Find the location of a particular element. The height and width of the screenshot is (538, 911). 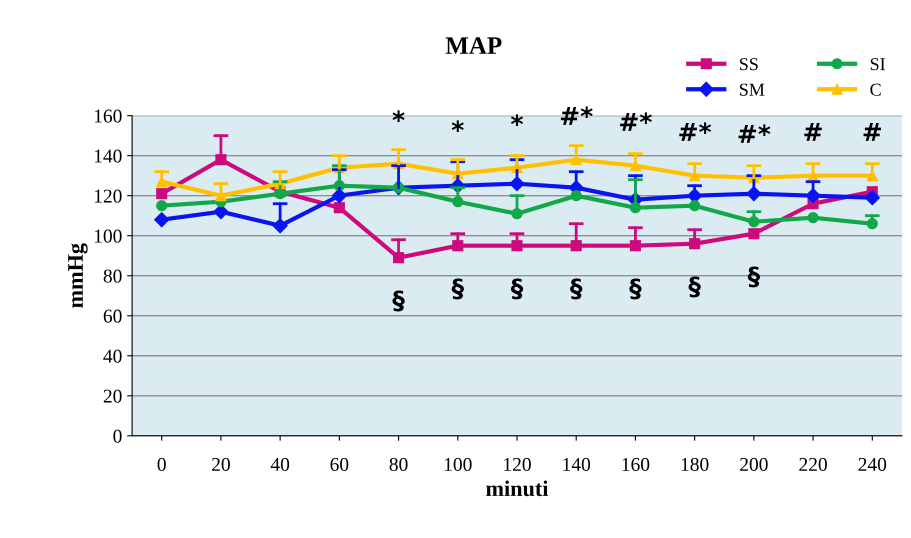

y-tick-label: 140 is located at coordinates (108, 156).